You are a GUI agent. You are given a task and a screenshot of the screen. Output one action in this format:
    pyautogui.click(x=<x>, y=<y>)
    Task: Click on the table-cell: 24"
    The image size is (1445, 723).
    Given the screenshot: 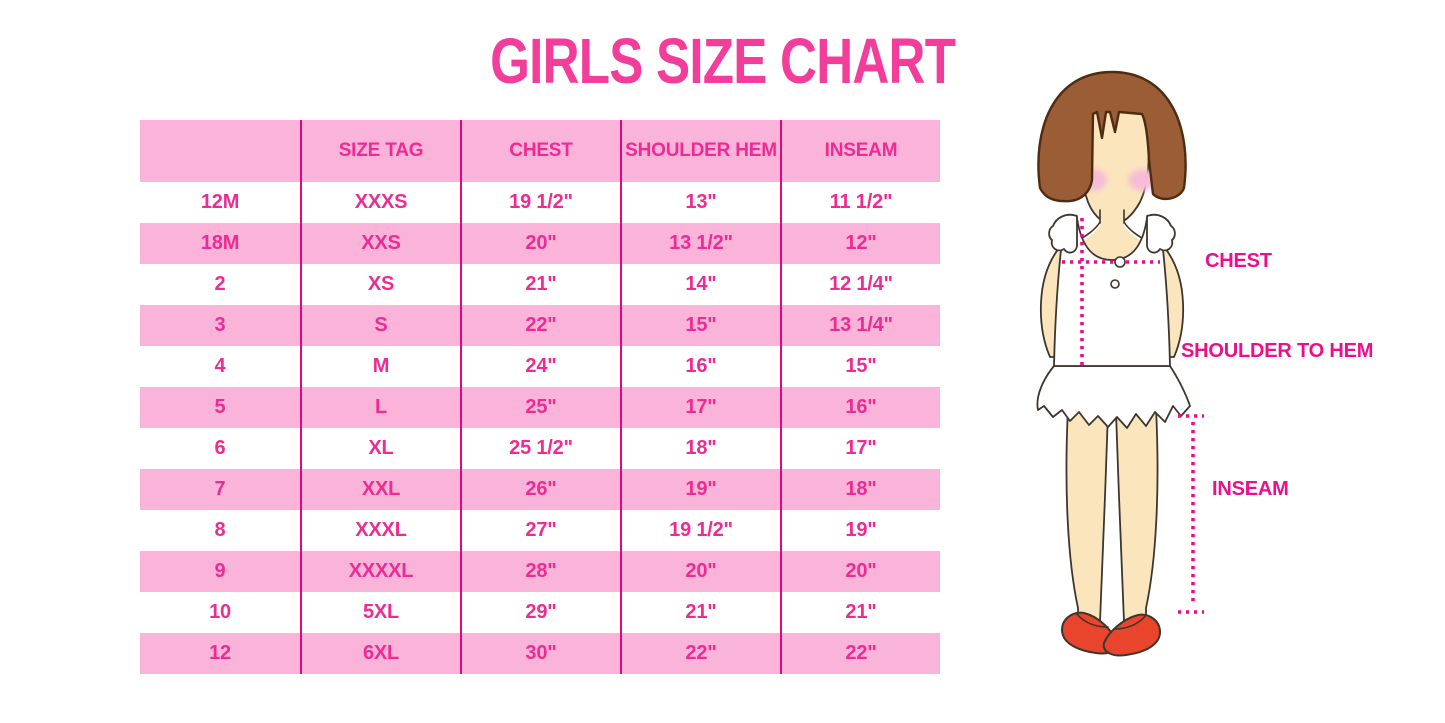 What is the action you would take?
    pyautogui.click(x=540, y=366)
    